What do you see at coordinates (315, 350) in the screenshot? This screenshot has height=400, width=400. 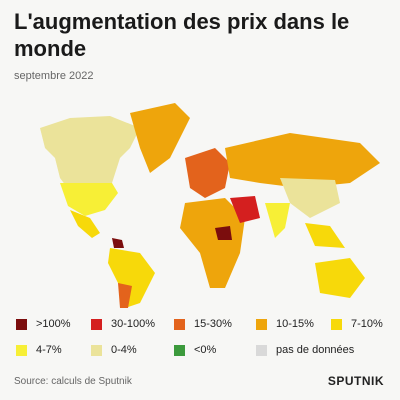 I see `legend-label: pas de données` at bounding box center [315, 350].